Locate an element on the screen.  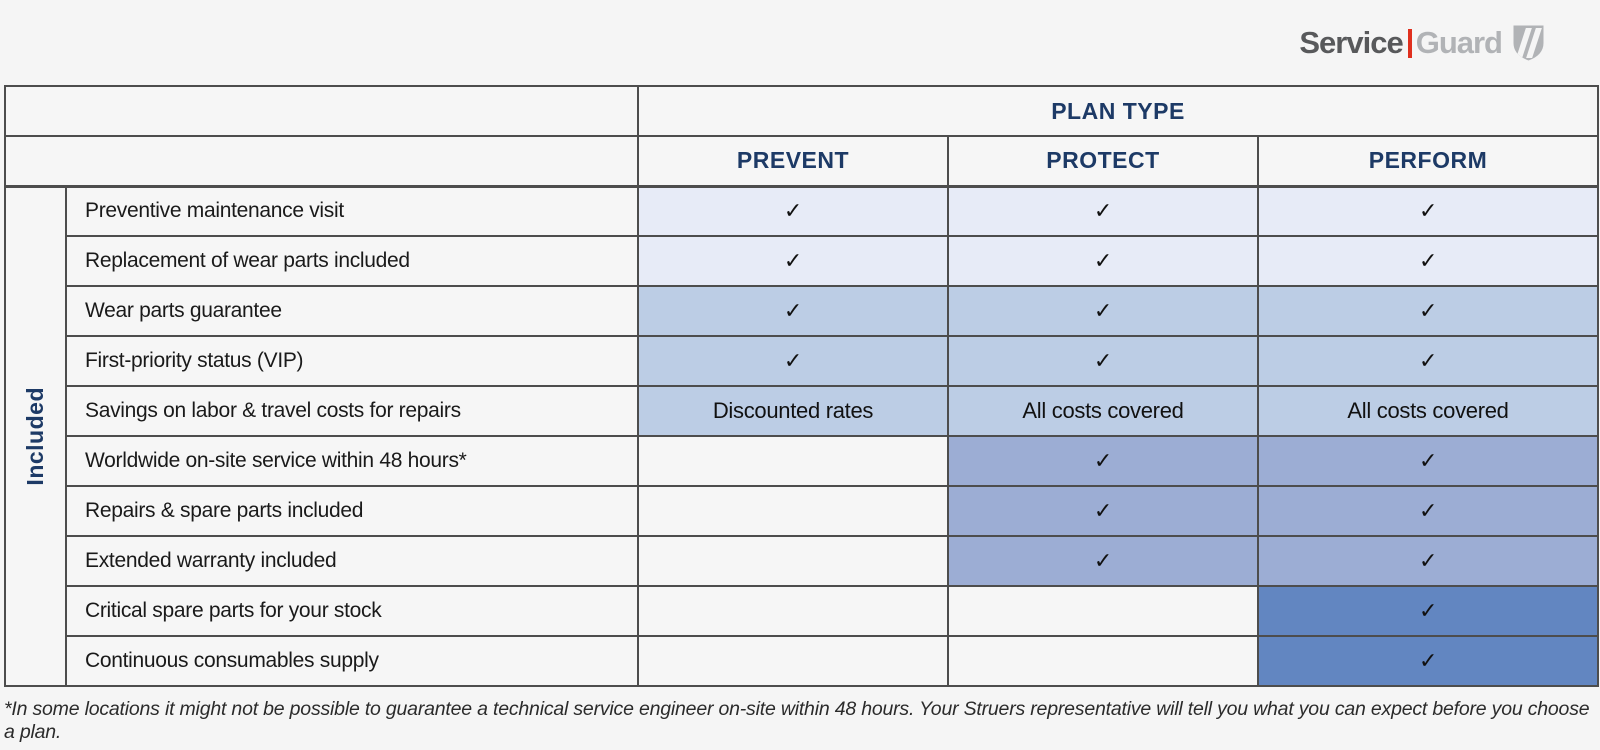
table-row: Replacement of wear parts included ✓ ✓ ✓ is located at coordinates (802, 261).